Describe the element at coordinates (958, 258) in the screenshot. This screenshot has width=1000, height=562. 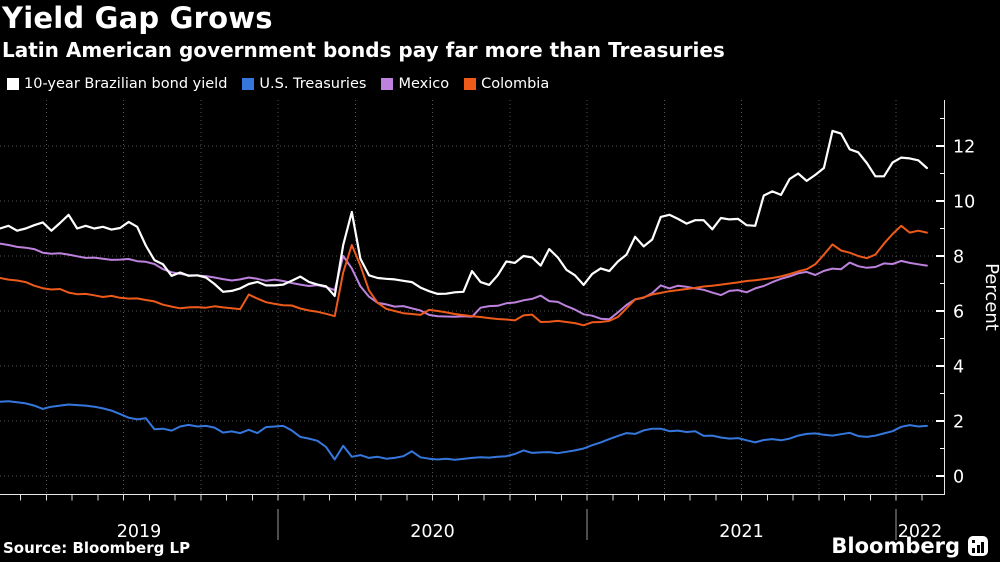
I see `y-tick-label: 8` at that location.